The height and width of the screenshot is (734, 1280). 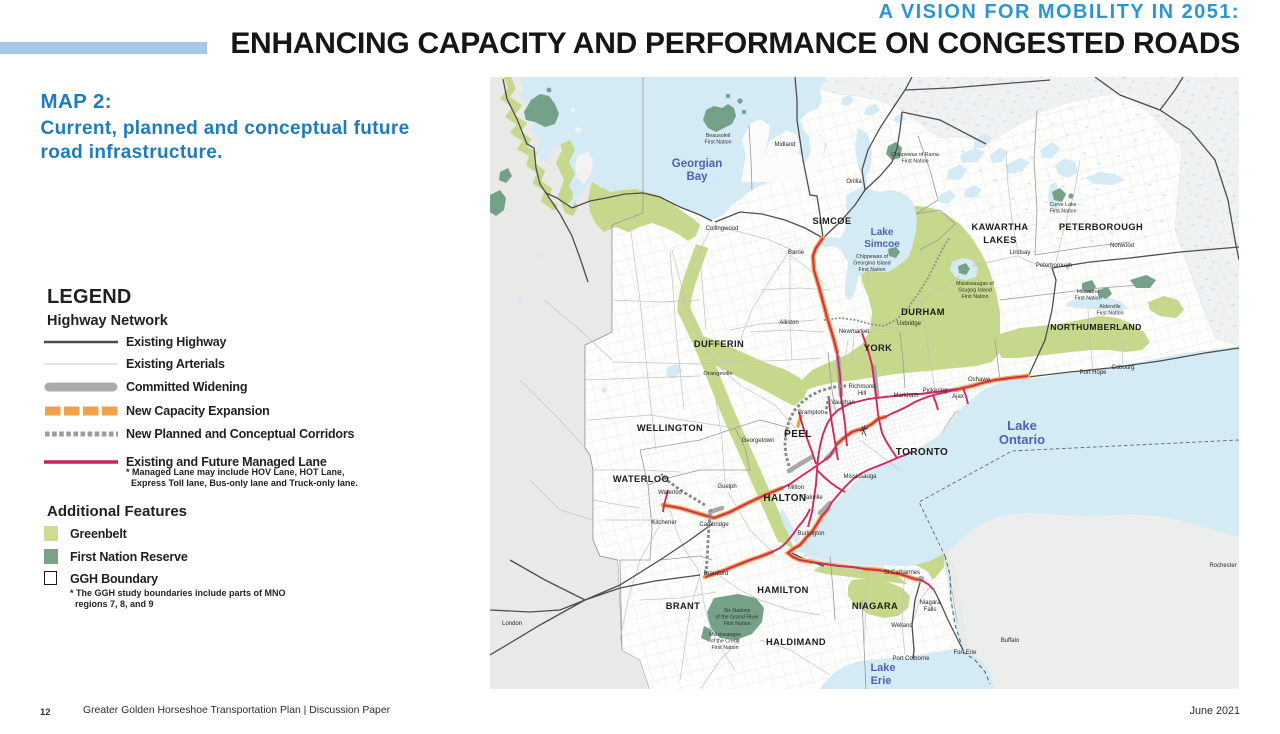 I want to click on svg-text: Oshawa, so click(x=979, y=380).